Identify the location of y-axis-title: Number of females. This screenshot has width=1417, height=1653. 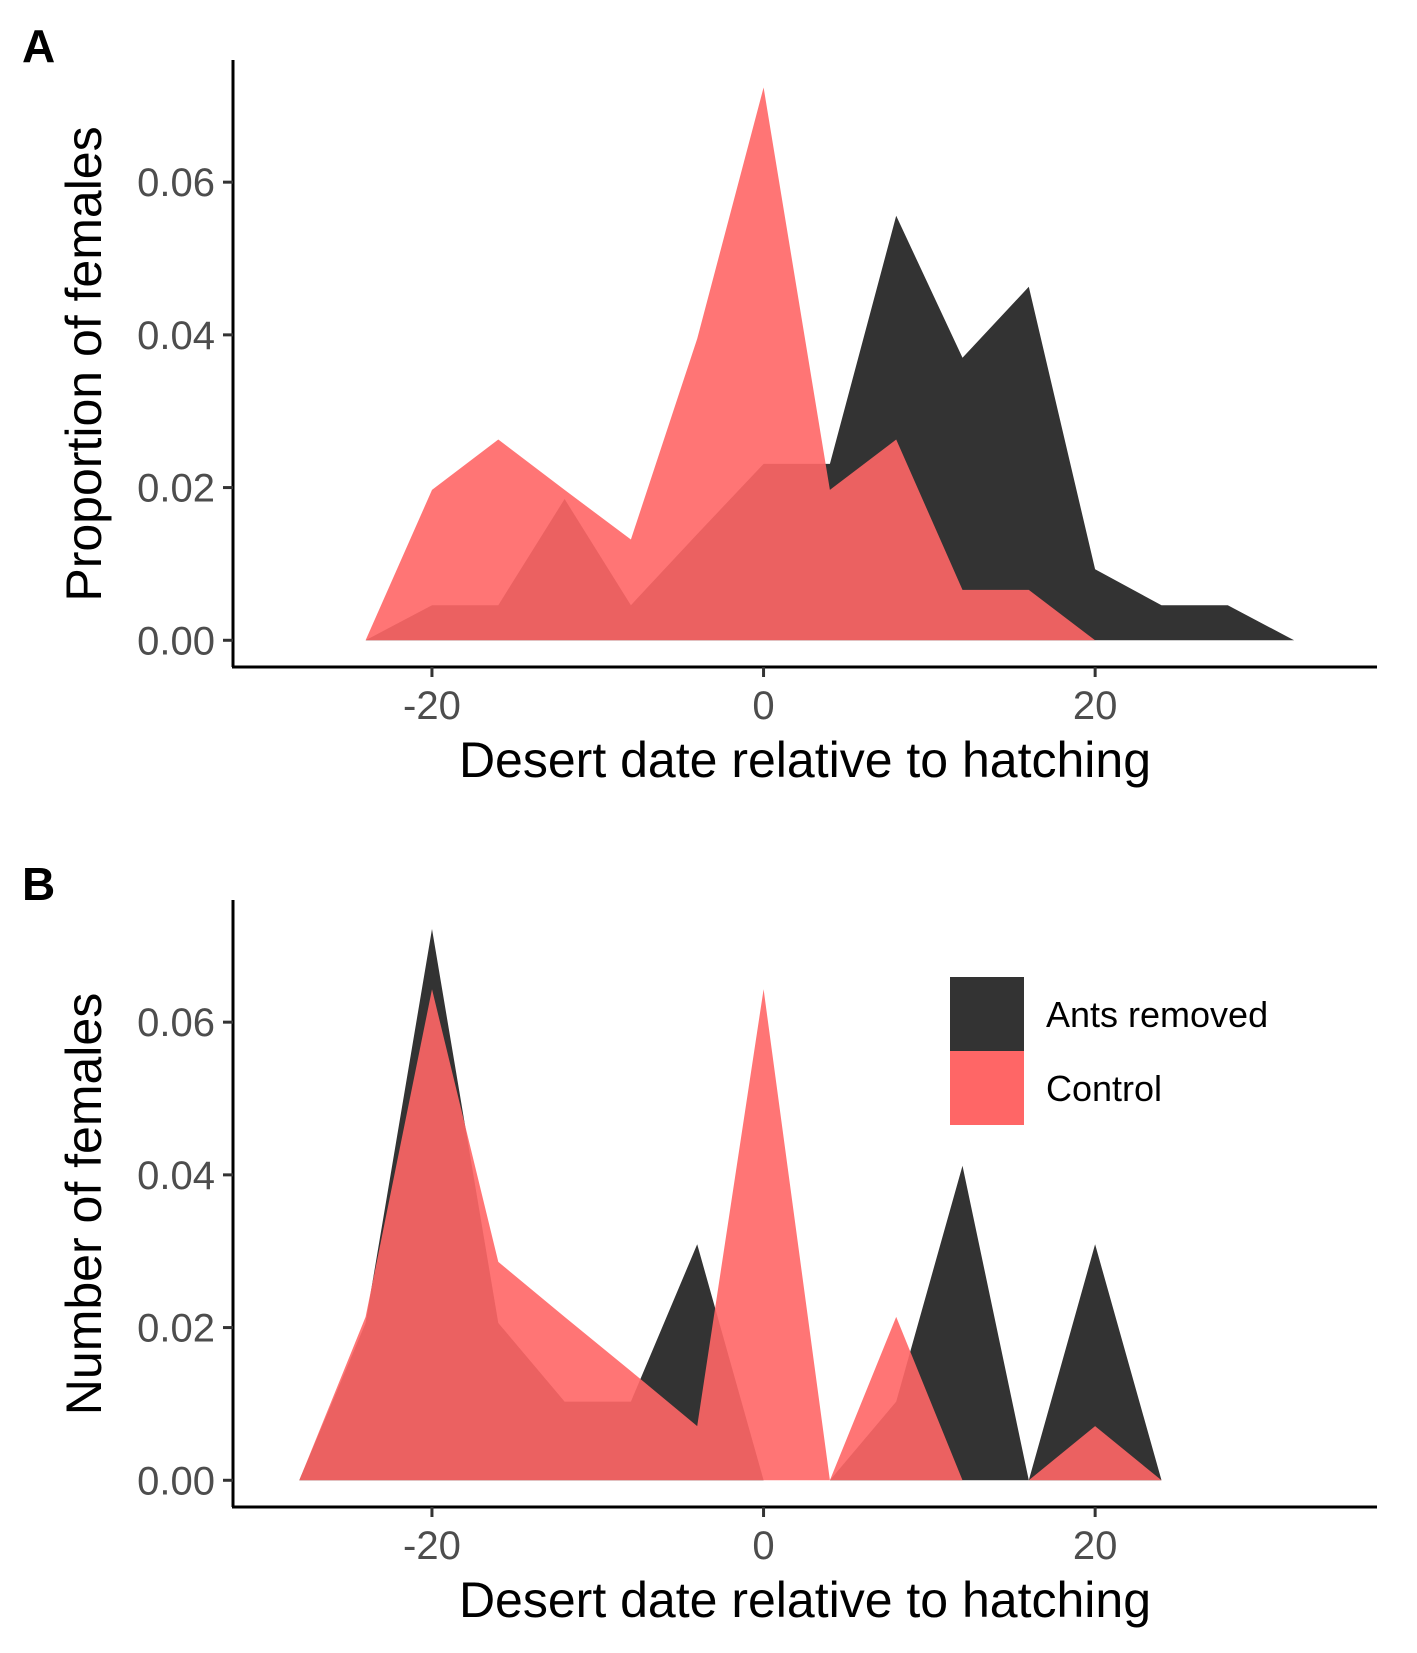
(84, 1204).